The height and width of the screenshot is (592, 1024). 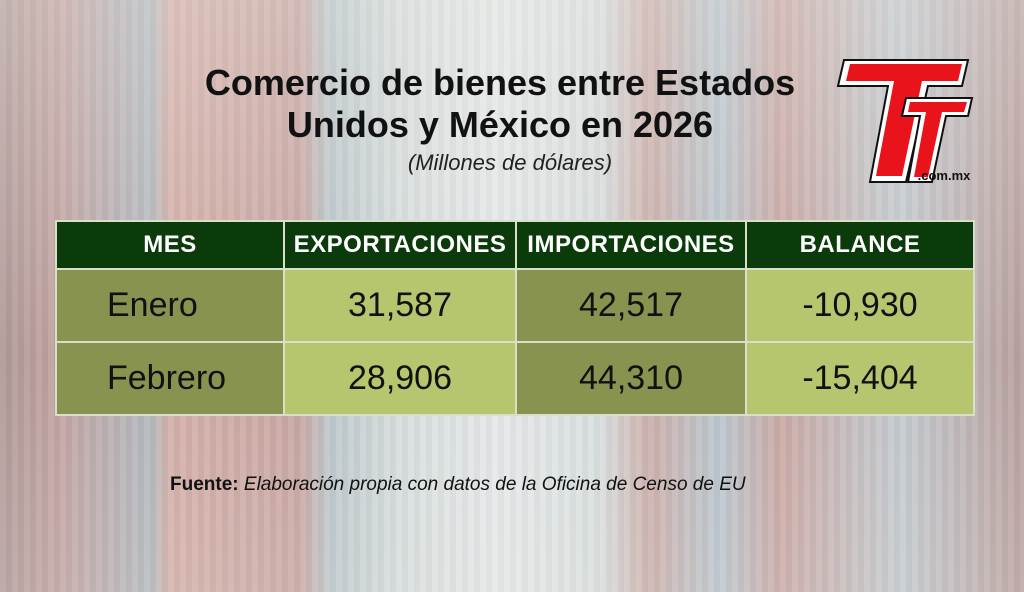 What do you see at coordinates (170, 245) in the screenshot?
I see `header-mes: MES` at bounding box center [170, 245].